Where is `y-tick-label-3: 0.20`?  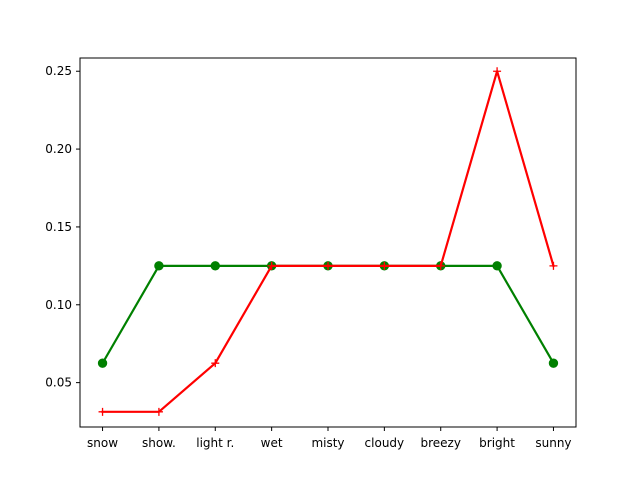
y-tick-label-3: 0.20 is located at coordinates (58, 149).